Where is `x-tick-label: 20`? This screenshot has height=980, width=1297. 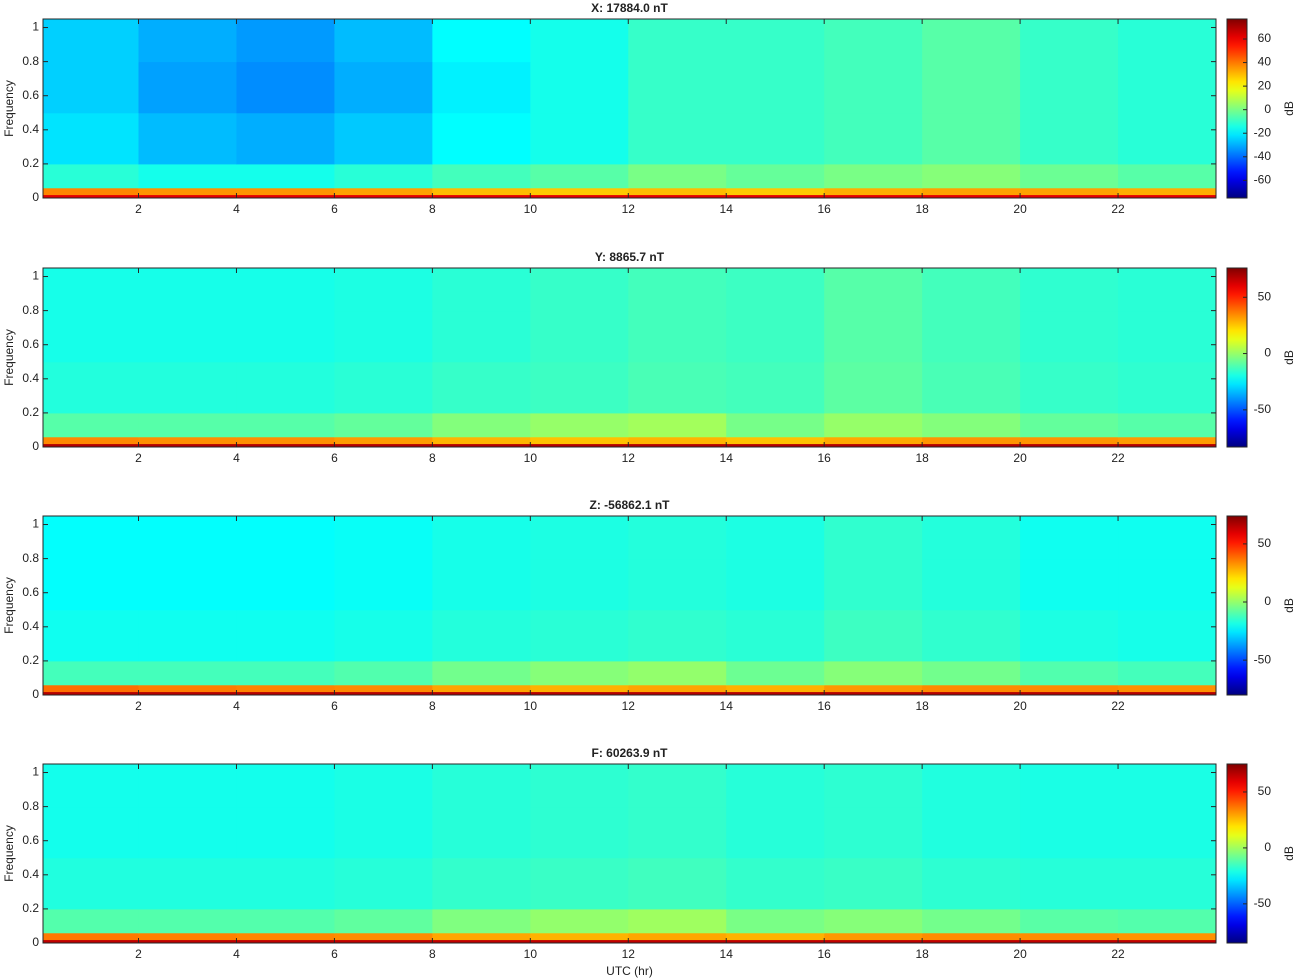
x-tick-label: 20 is located at coordinates (1020, 706).